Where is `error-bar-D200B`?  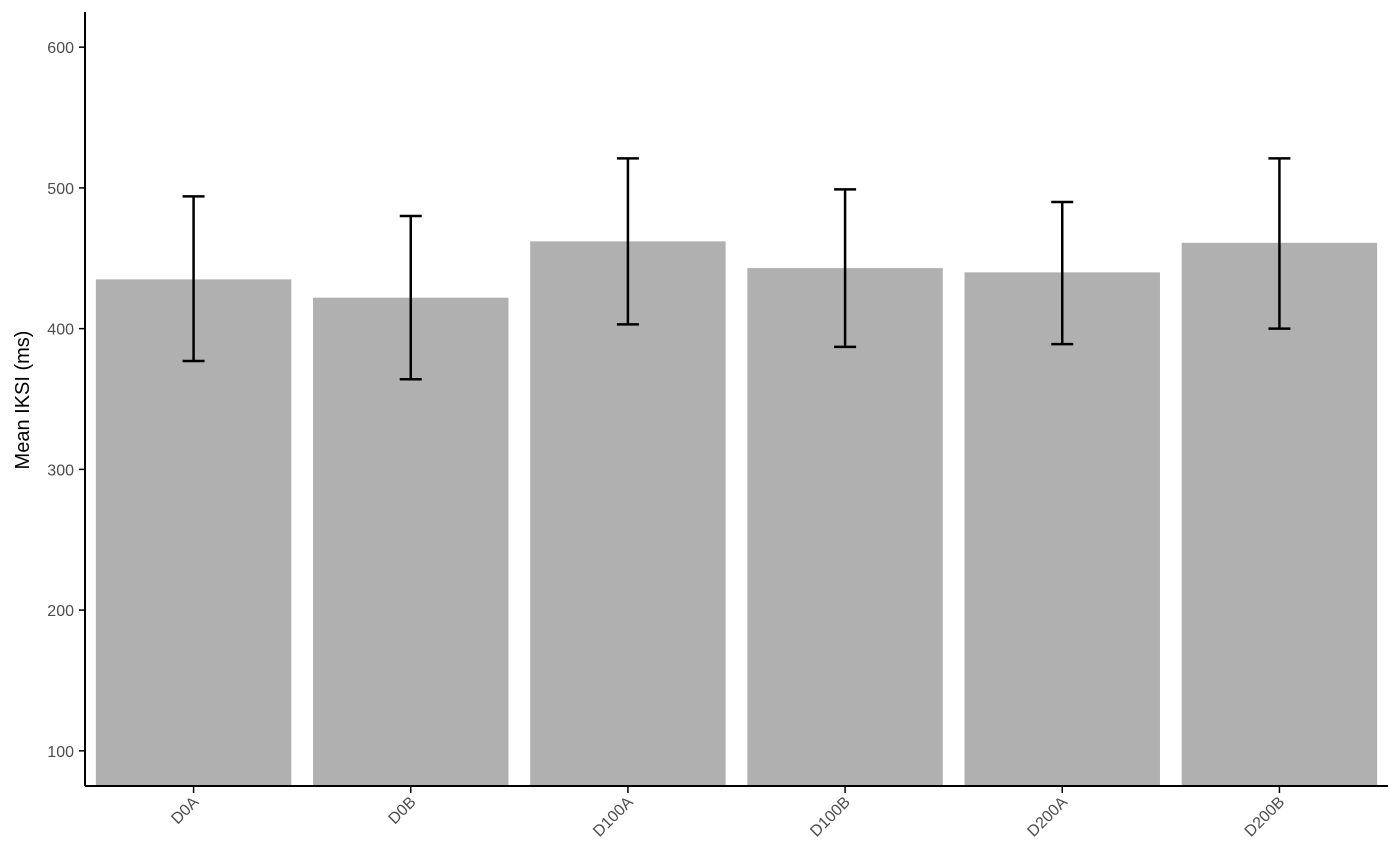
error-bar-D200B is located at coordinates (1279, 243).